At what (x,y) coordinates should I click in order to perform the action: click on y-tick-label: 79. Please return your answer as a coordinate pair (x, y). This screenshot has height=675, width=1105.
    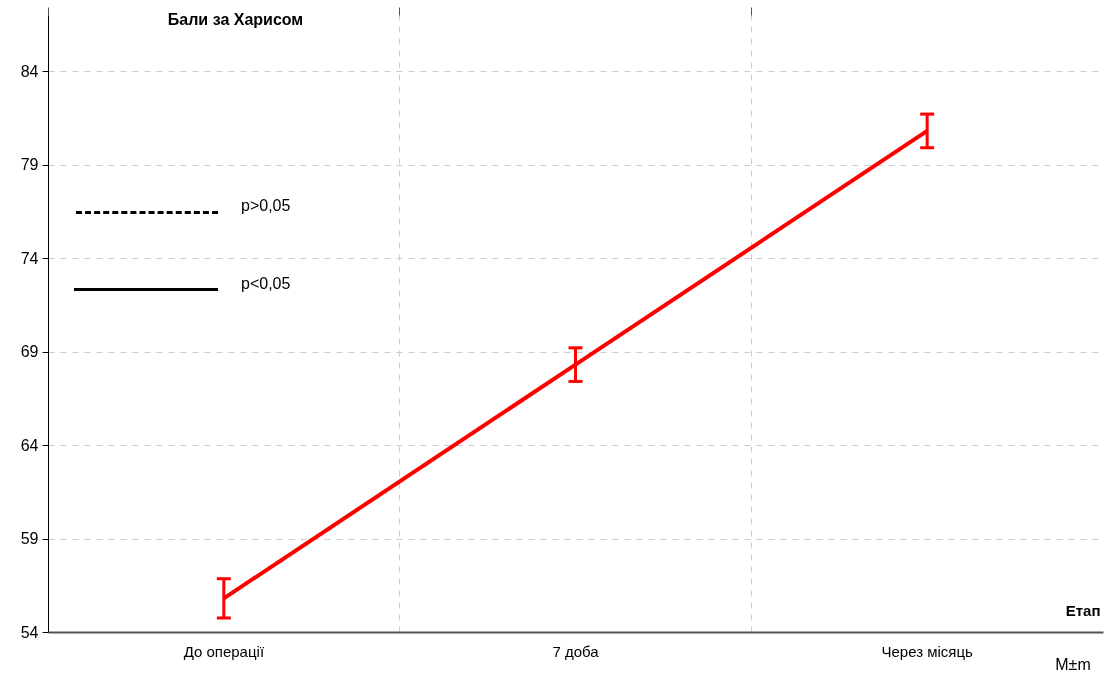
    Looking at the image, I should click on (29, 165).